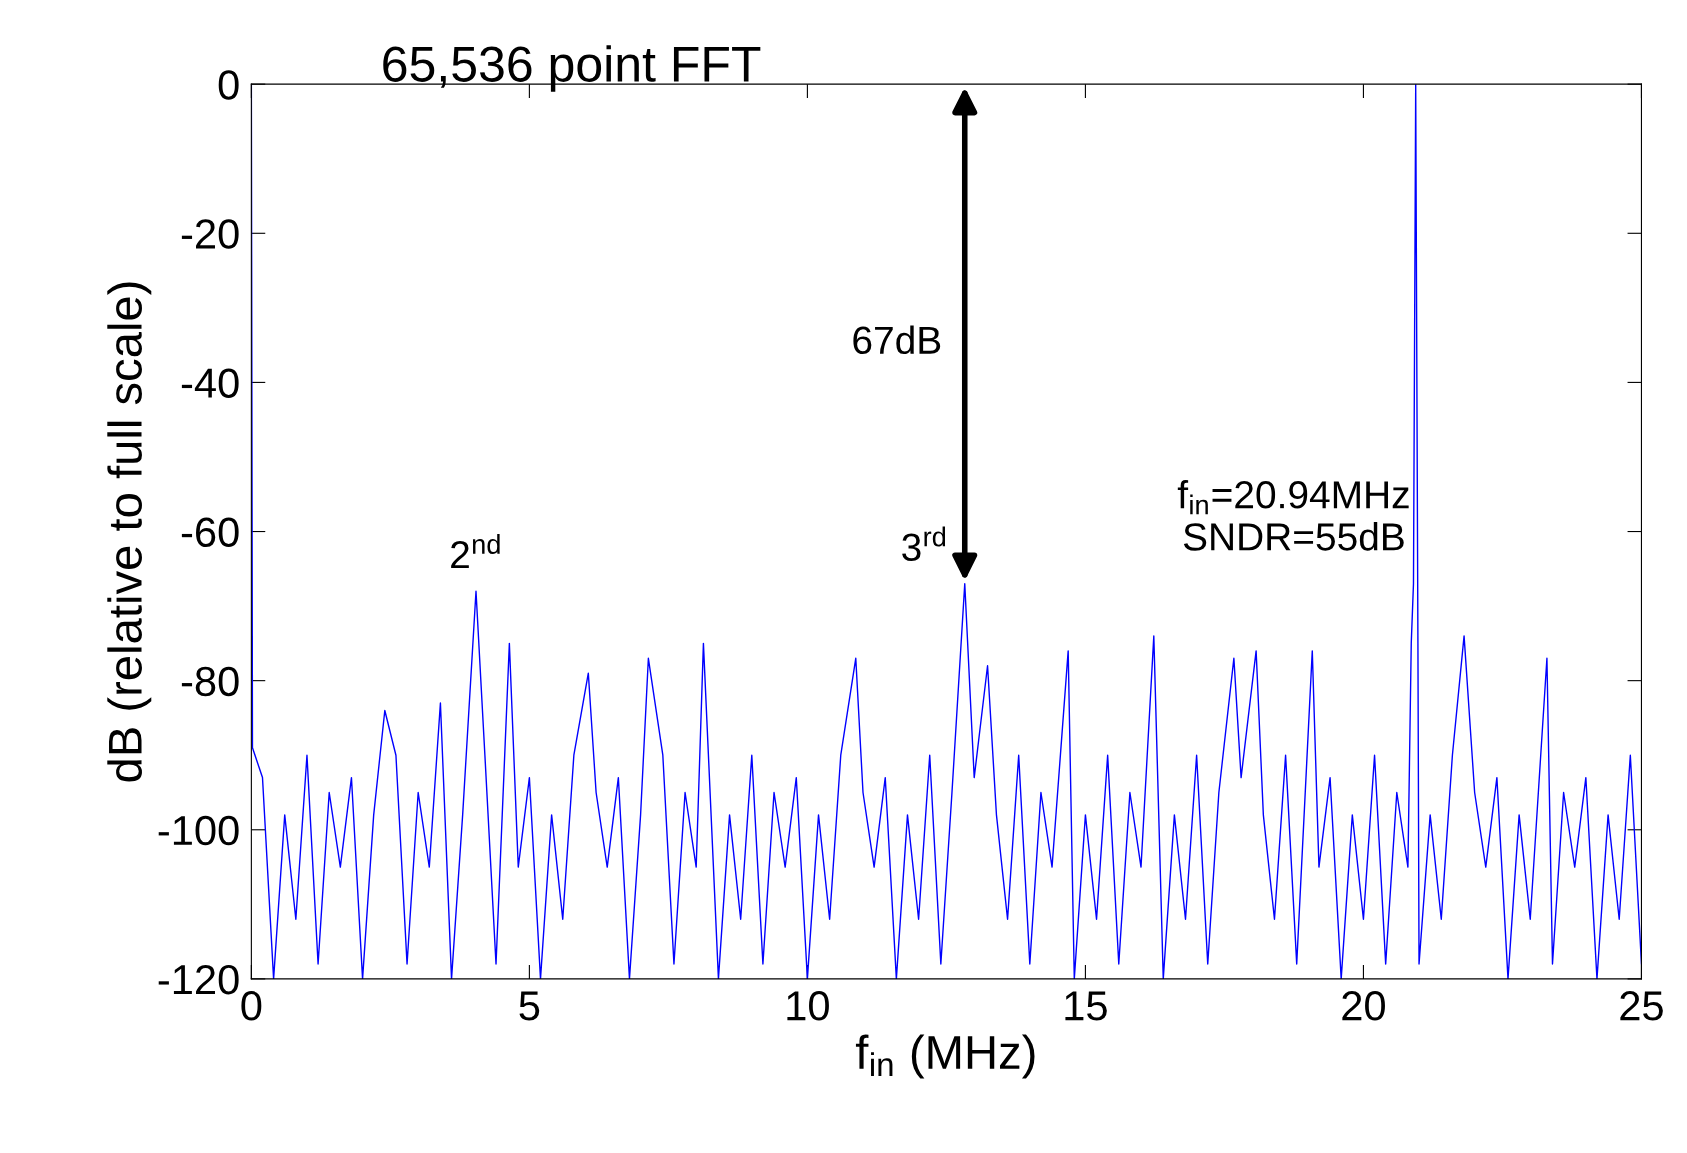 The width and height of the screenshot is (1687, 1153). What do you see at coordinates (808, 1006) in the screenshot?
I see `x-tick-label: 10` at bounding box center [808, 1006].